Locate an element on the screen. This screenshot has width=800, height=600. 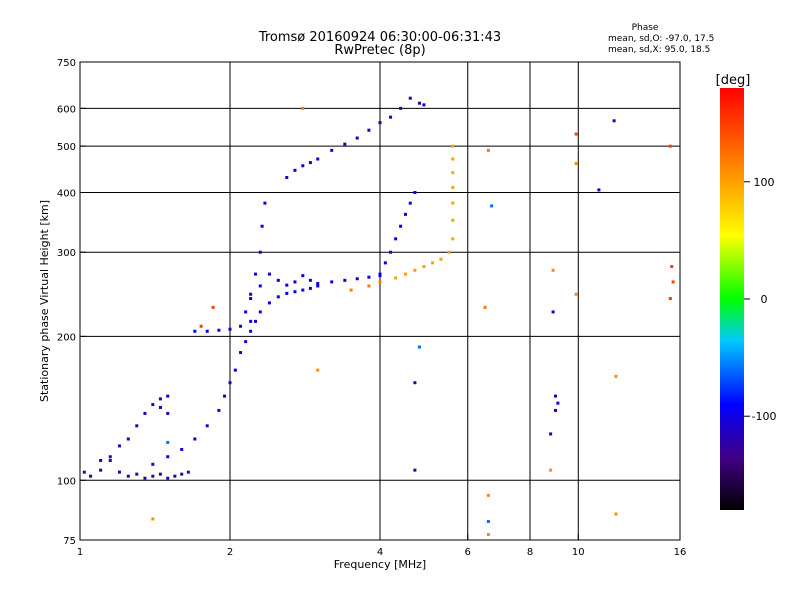
x-tick-label: 4 is located at coordinates (380, 552).